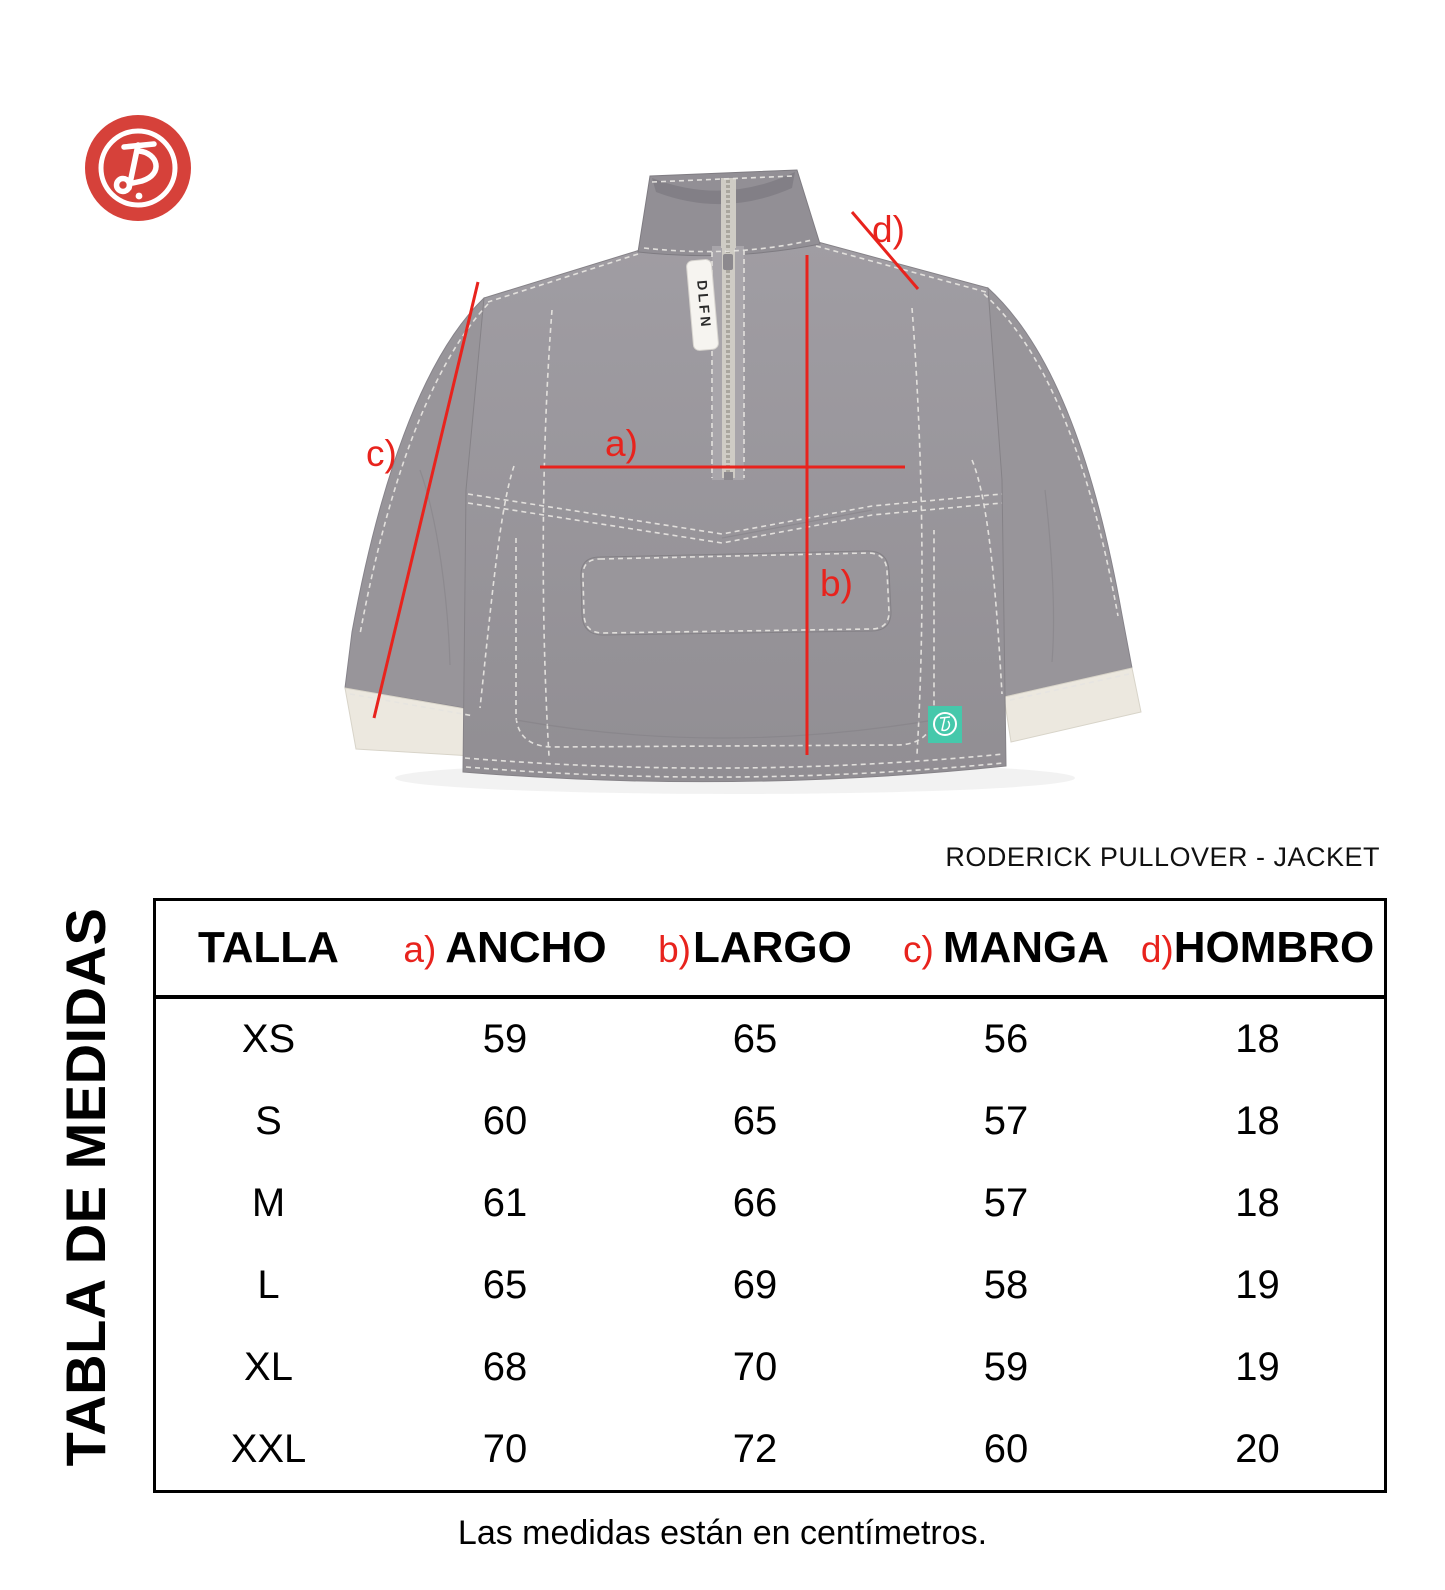 The width and height of the screenshot is (1445, 1590). I want to click on cell-largo: 66, so click(755, 1203).